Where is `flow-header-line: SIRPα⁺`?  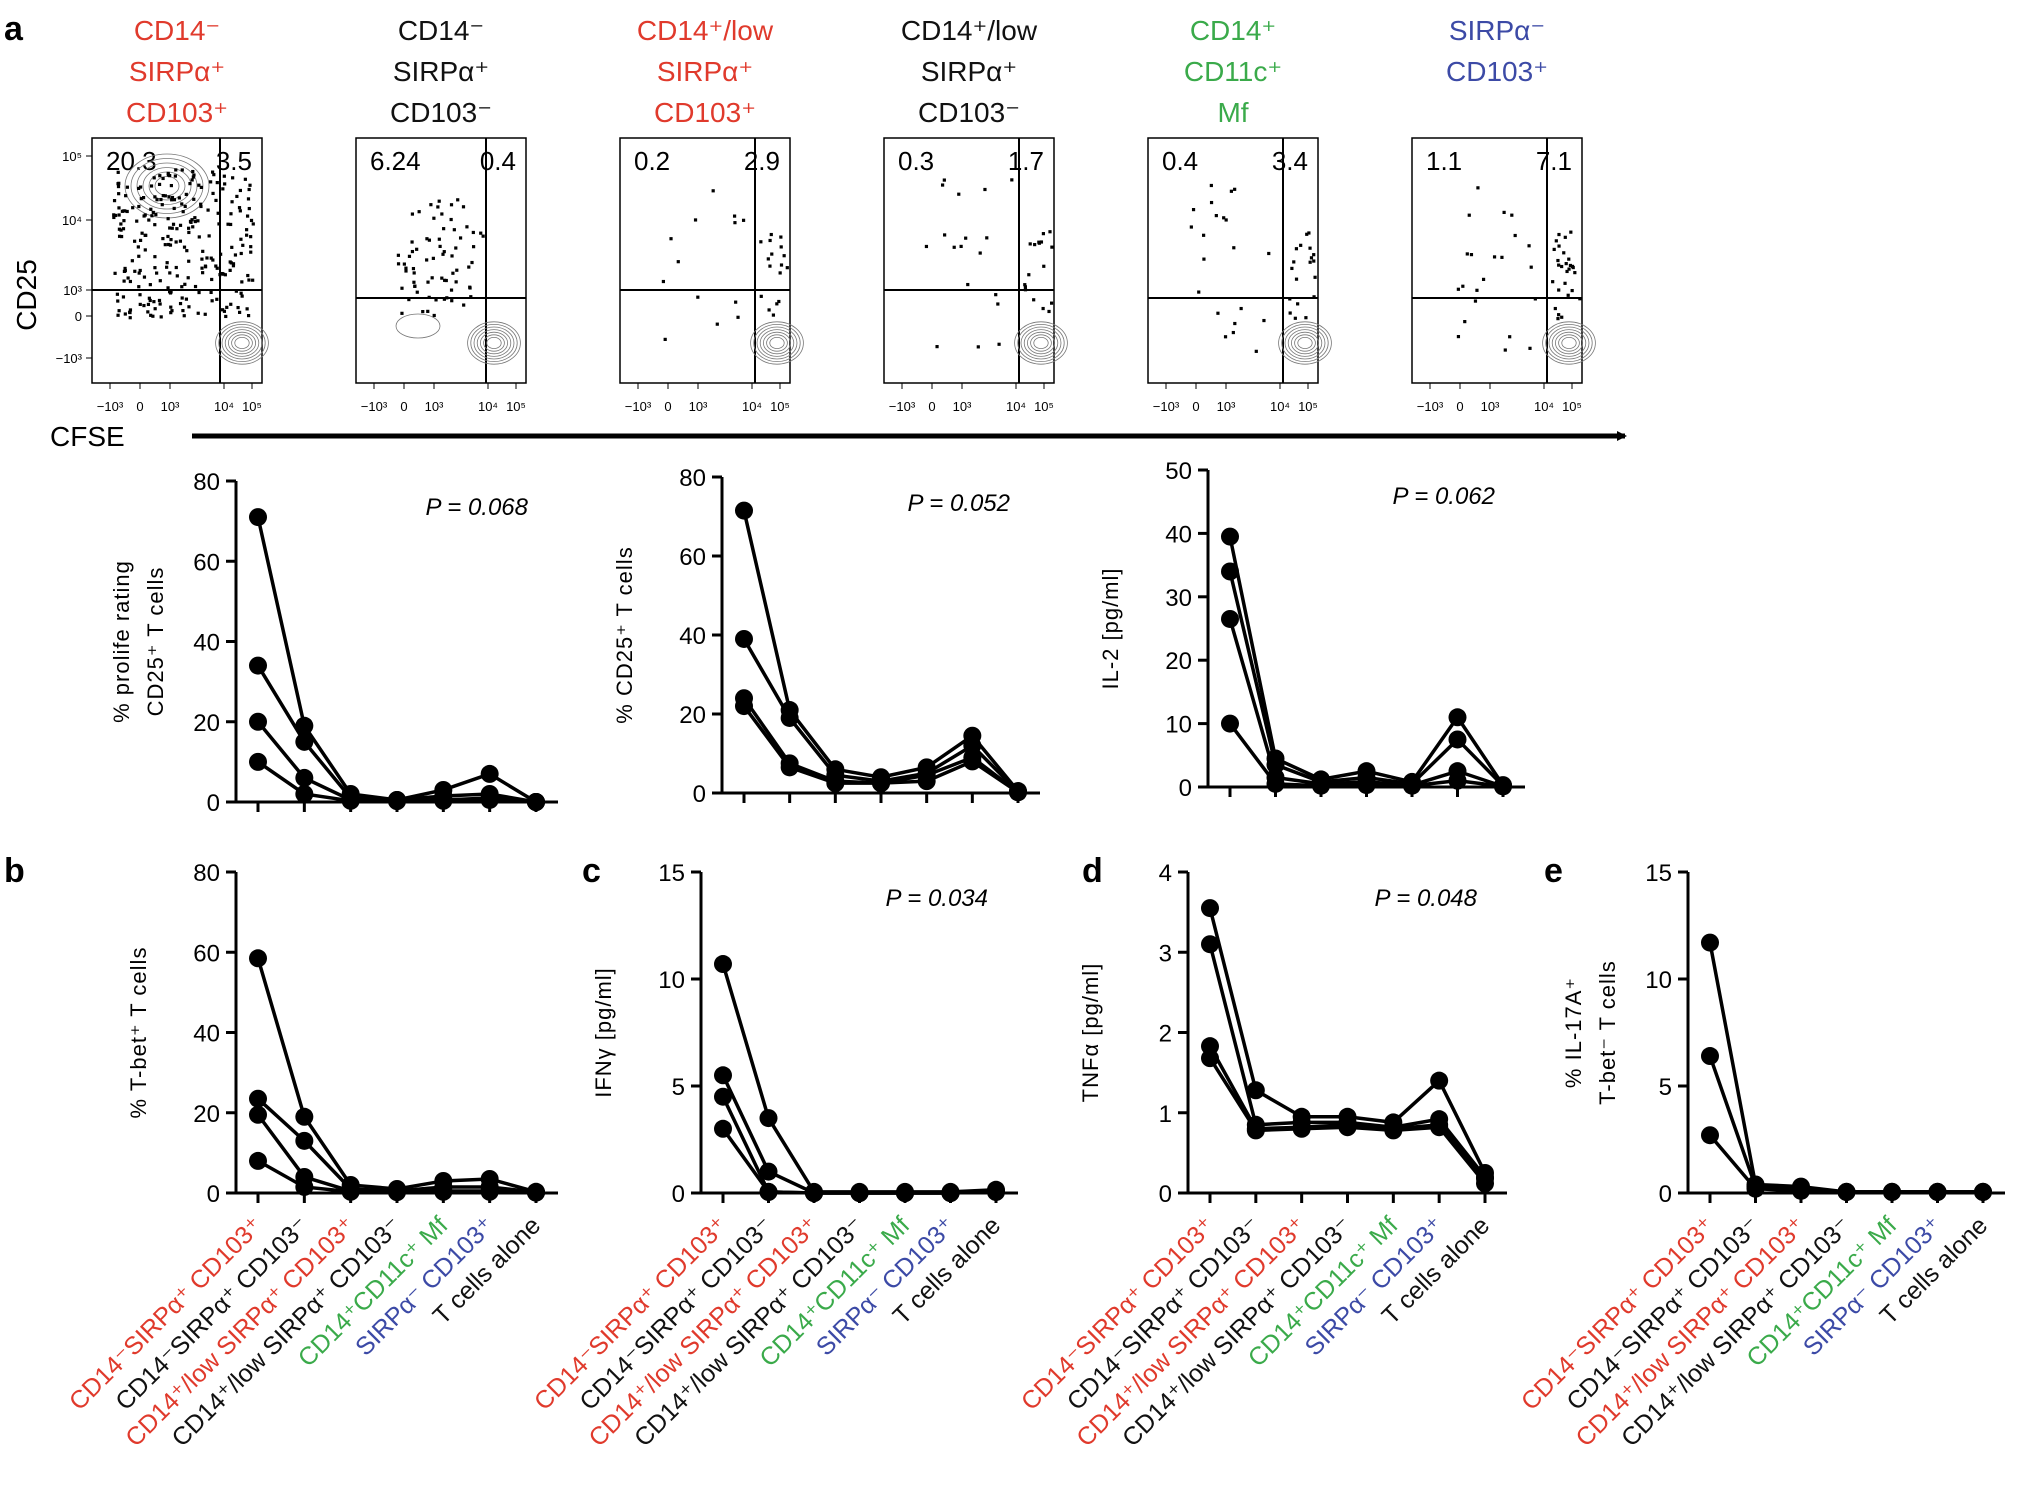
flow-header-line: SIRPα⁺ is located at coordinates (441, 71).